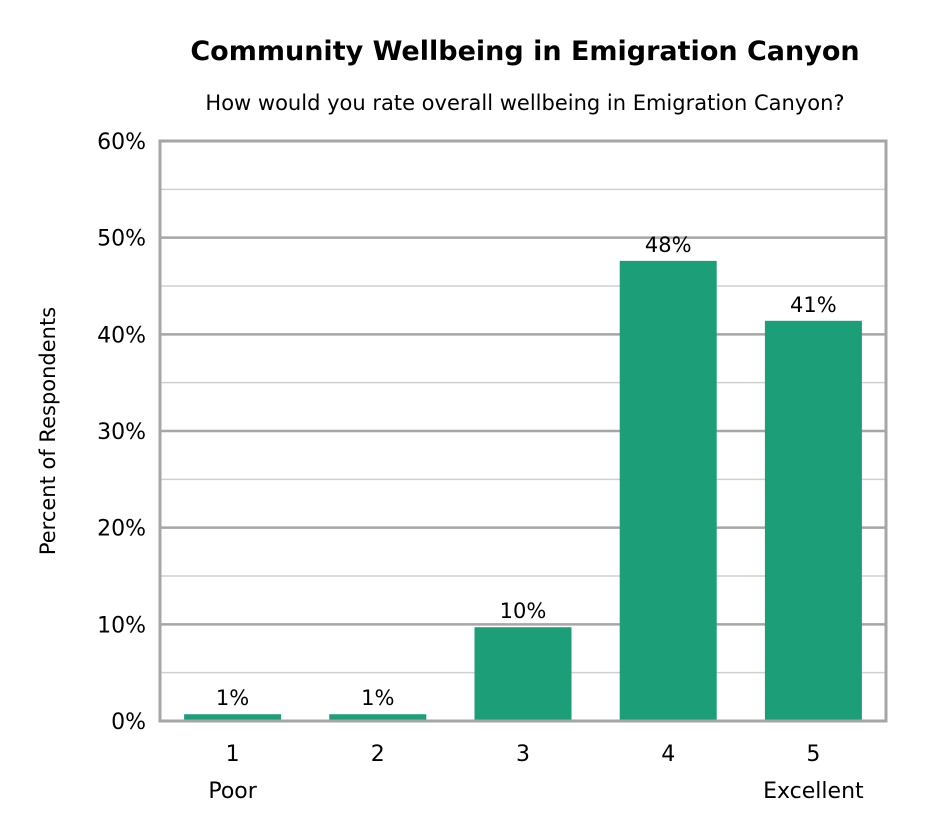 This screenshot has width=945, height=840. Describe the element at coordinates (378, 754) in the screenshot. I see `x-tick-label: 2` at that location.